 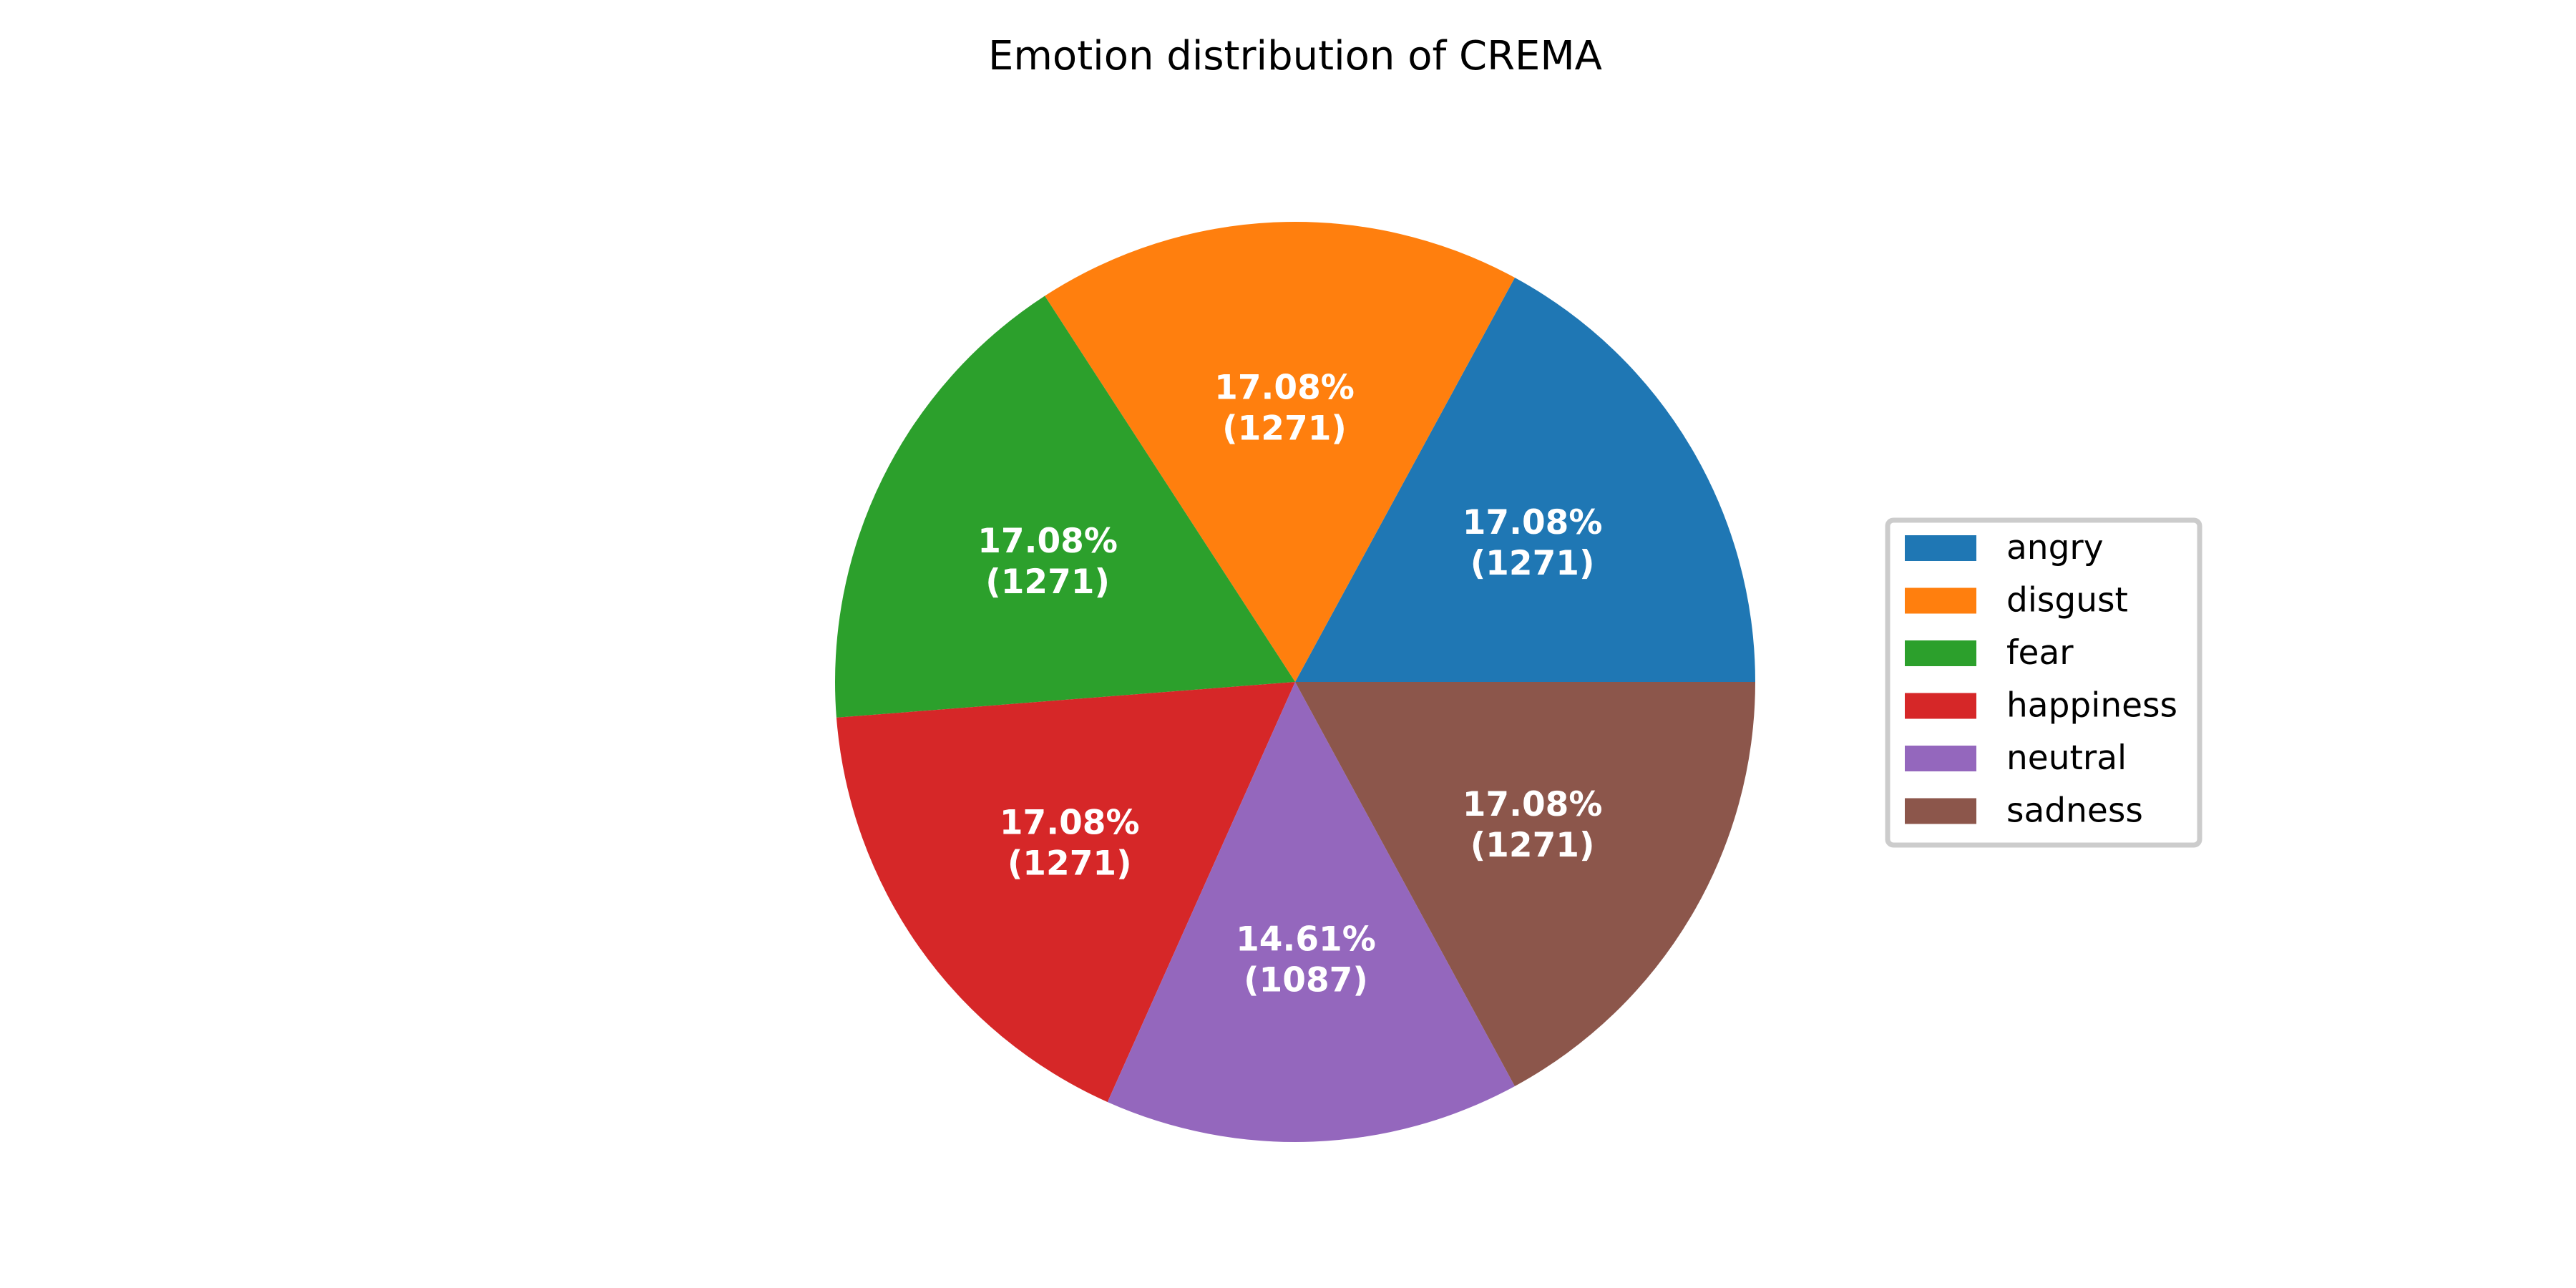 I want to click on legend-label-fear: fear, so click(x=2040, y=653).